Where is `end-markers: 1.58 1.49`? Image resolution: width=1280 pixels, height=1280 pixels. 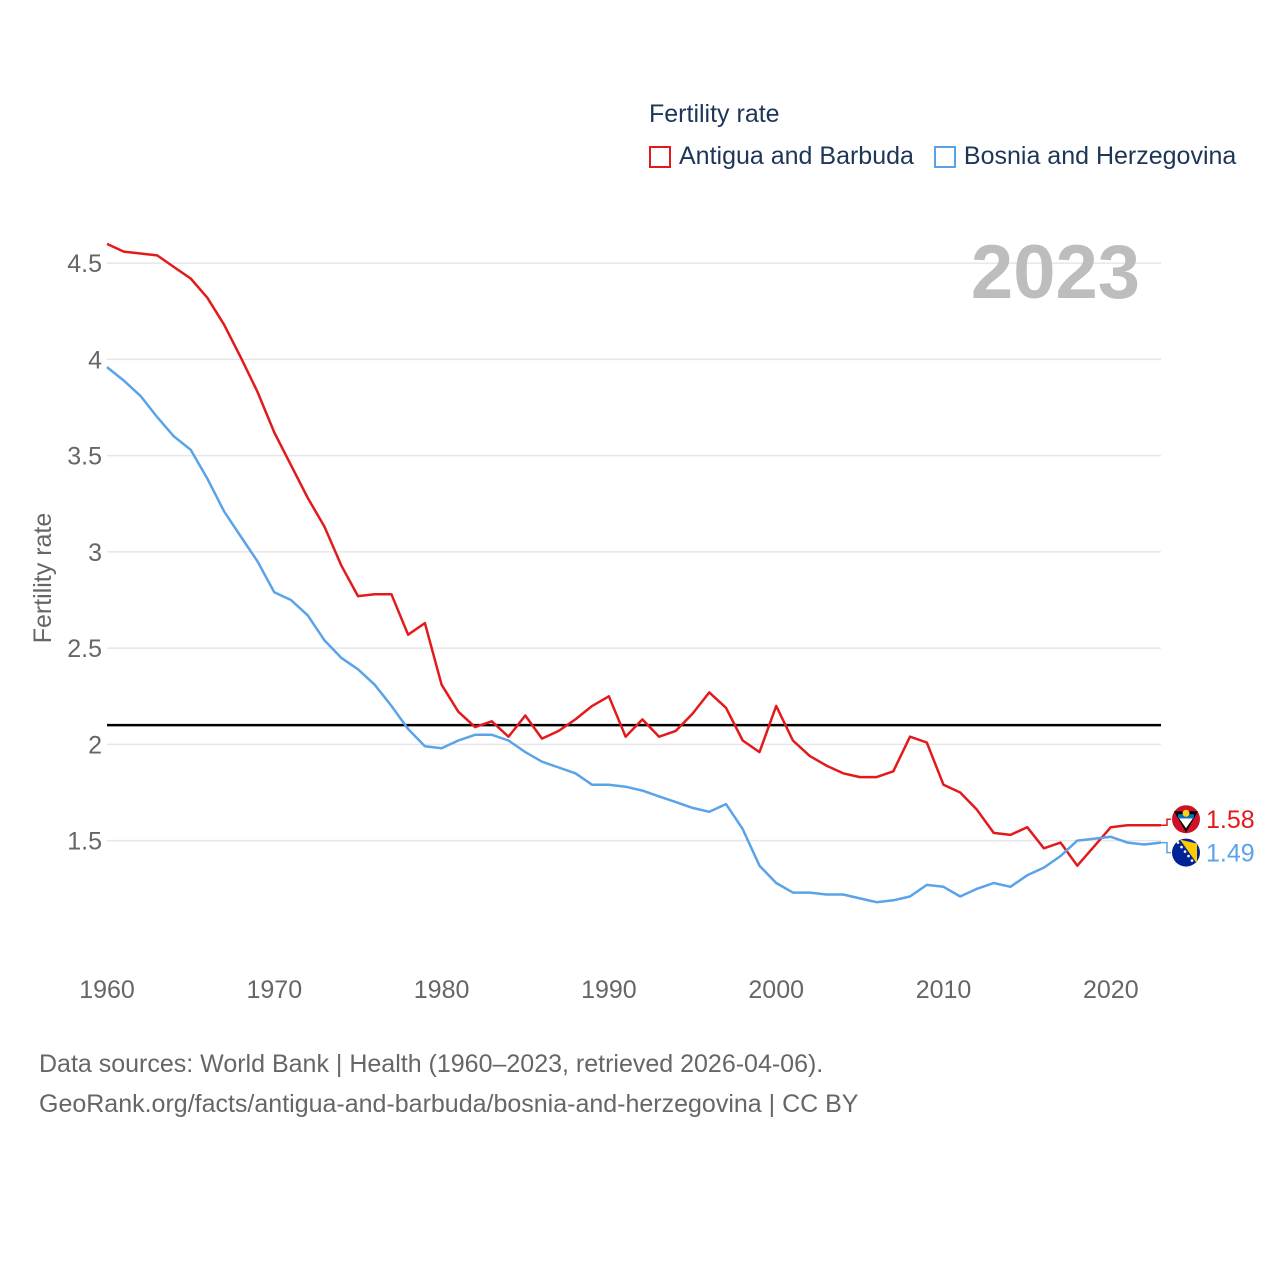
end-markers: 1.58 1.49 is located at coordinates (1208, 836).